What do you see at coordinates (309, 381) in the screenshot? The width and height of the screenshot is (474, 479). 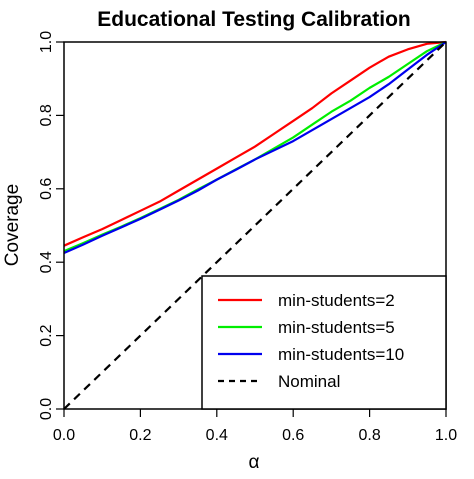 I see `legend-label-3: Nominal` at bounding box center [309, 381].